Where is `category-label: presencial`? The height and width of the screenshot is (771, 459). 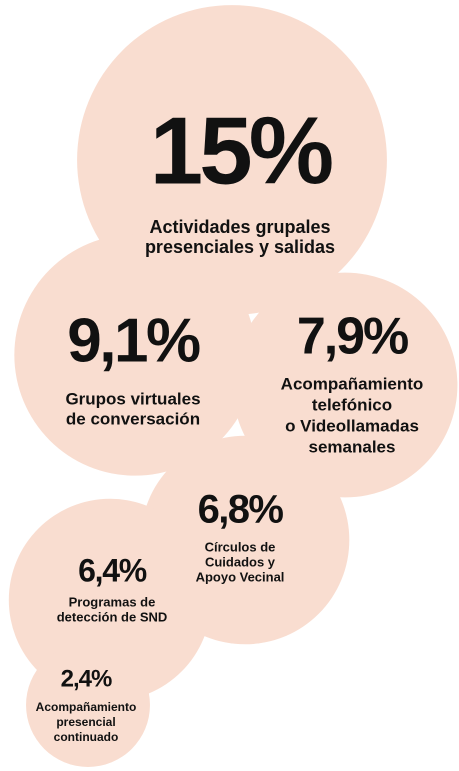 category-label: presencial is located at coordinates (85, 722).